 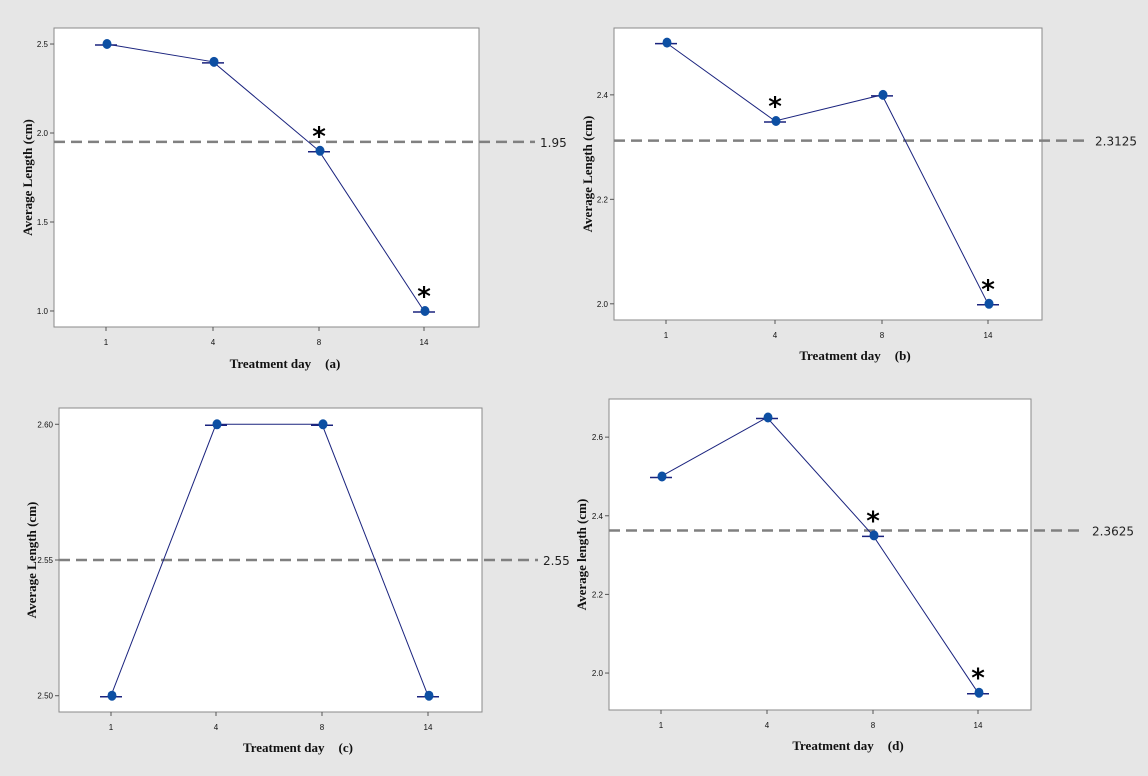 I want to click on y-axis-label: Average length (cm), so click(x=581, y=555).